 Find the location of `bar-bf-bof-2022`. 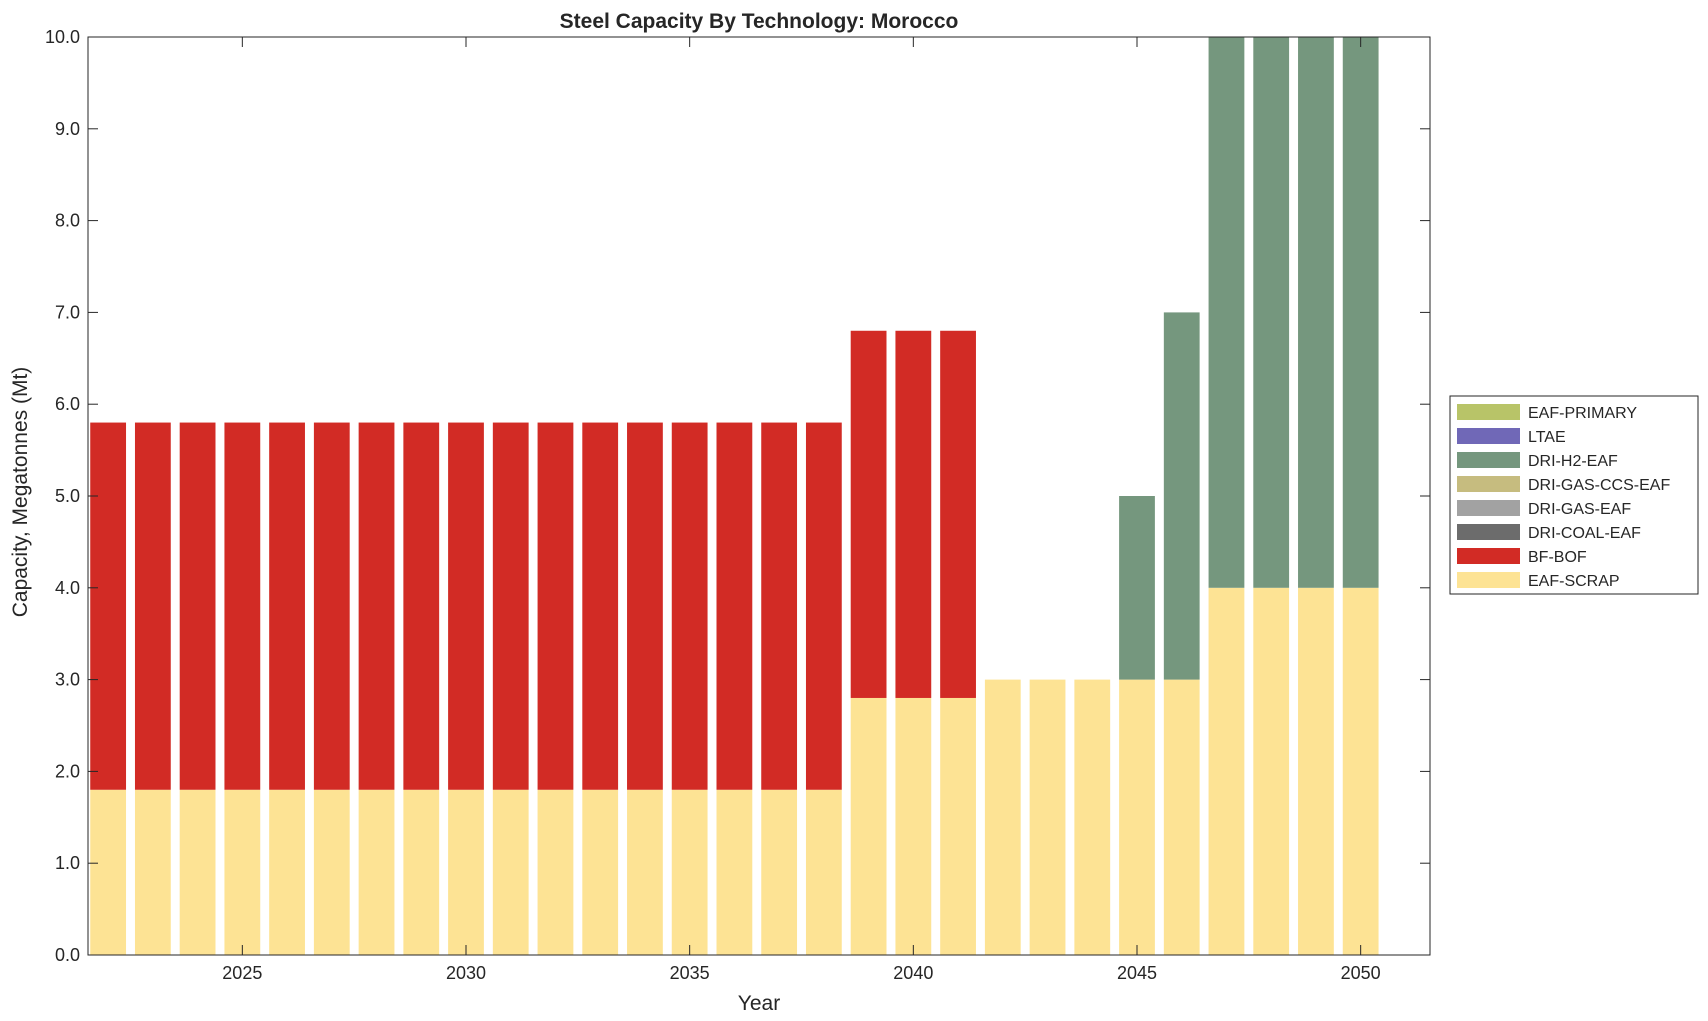

bar-bf-bof-2022 is located at coordinates (108, 606).